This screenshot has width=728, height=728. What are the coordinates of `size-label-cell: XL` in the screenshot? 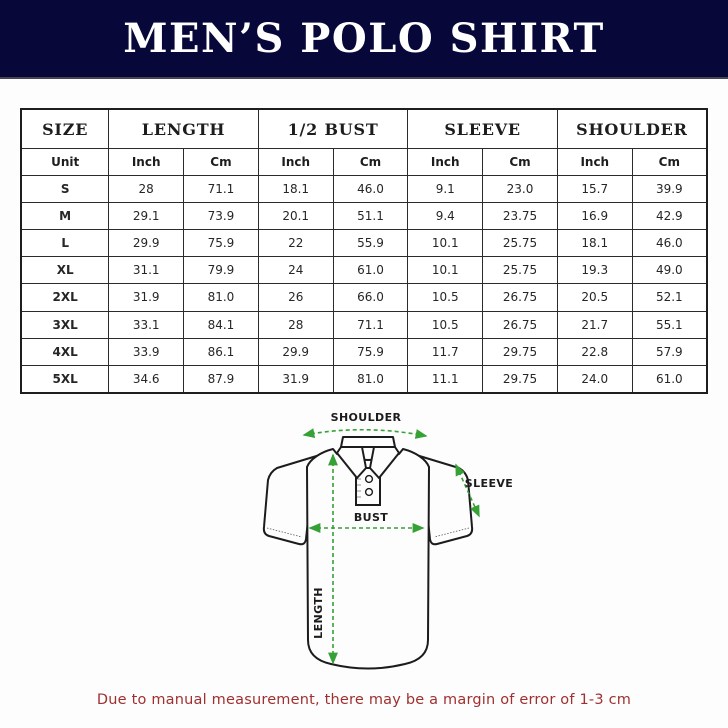 It's located at (65, 270).